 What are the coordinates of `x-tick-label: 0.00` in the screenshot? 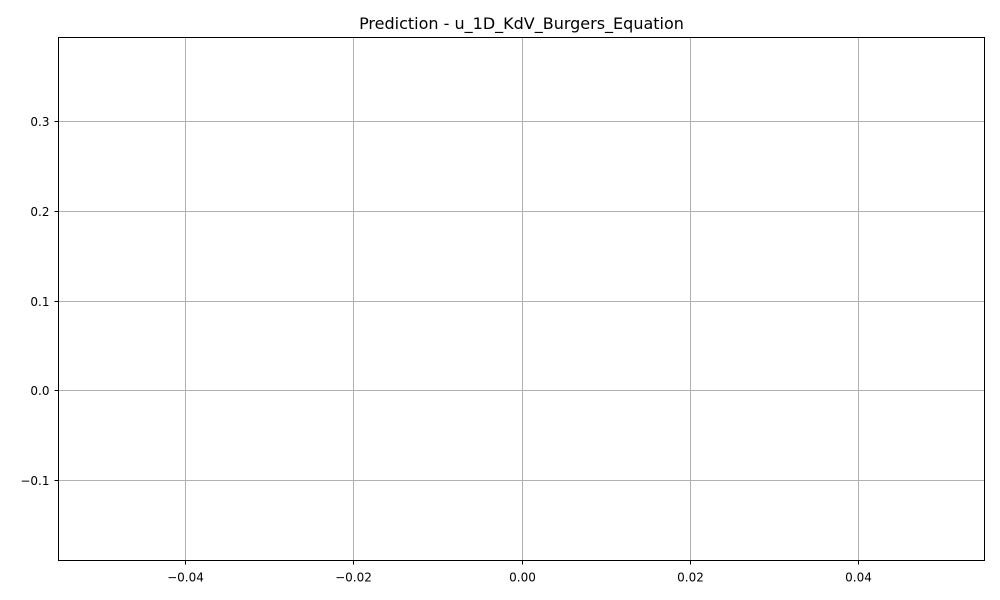 It's located at (522, 578).